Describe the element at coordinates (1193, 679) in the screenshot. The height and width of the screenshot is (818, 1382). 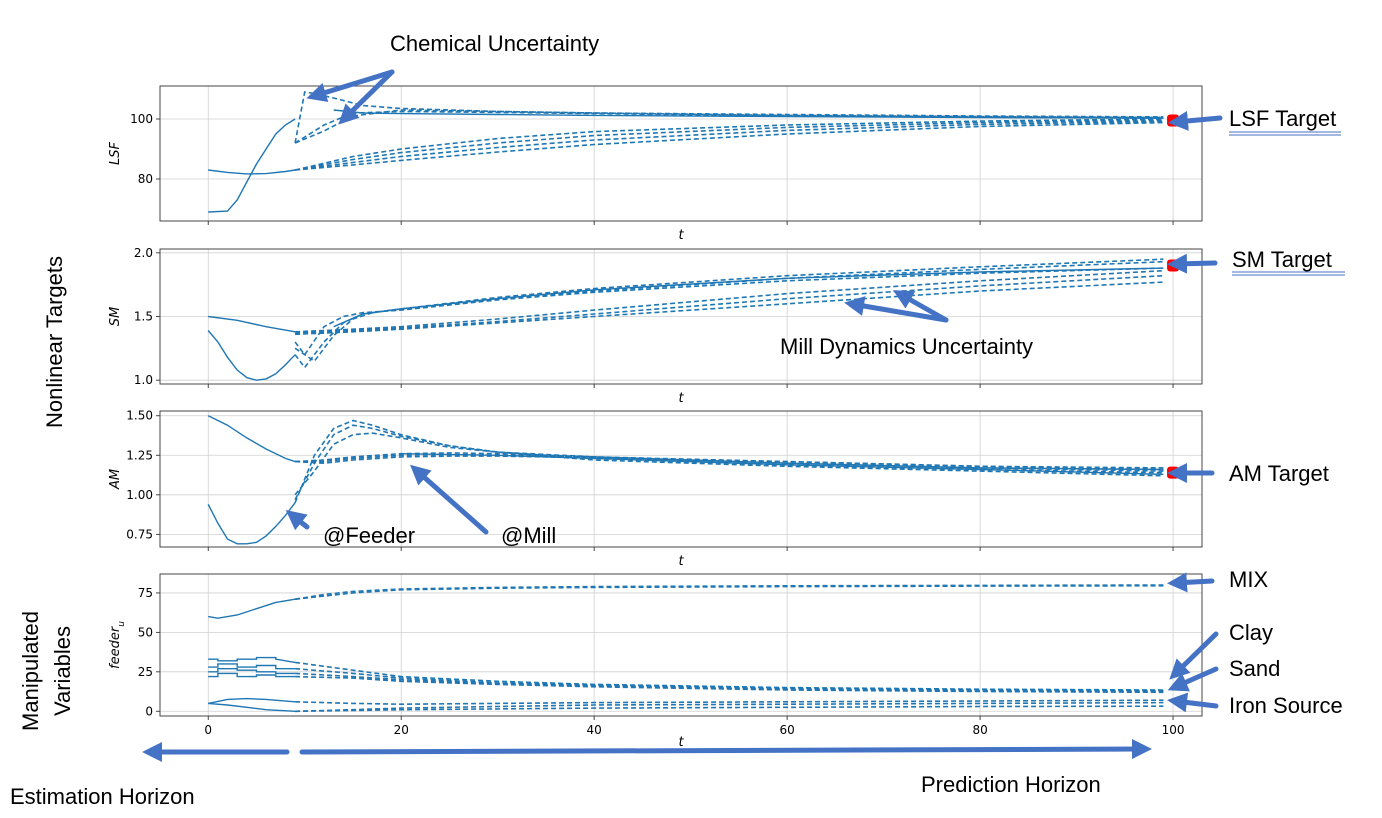
I see `sand-arrow` at that location.